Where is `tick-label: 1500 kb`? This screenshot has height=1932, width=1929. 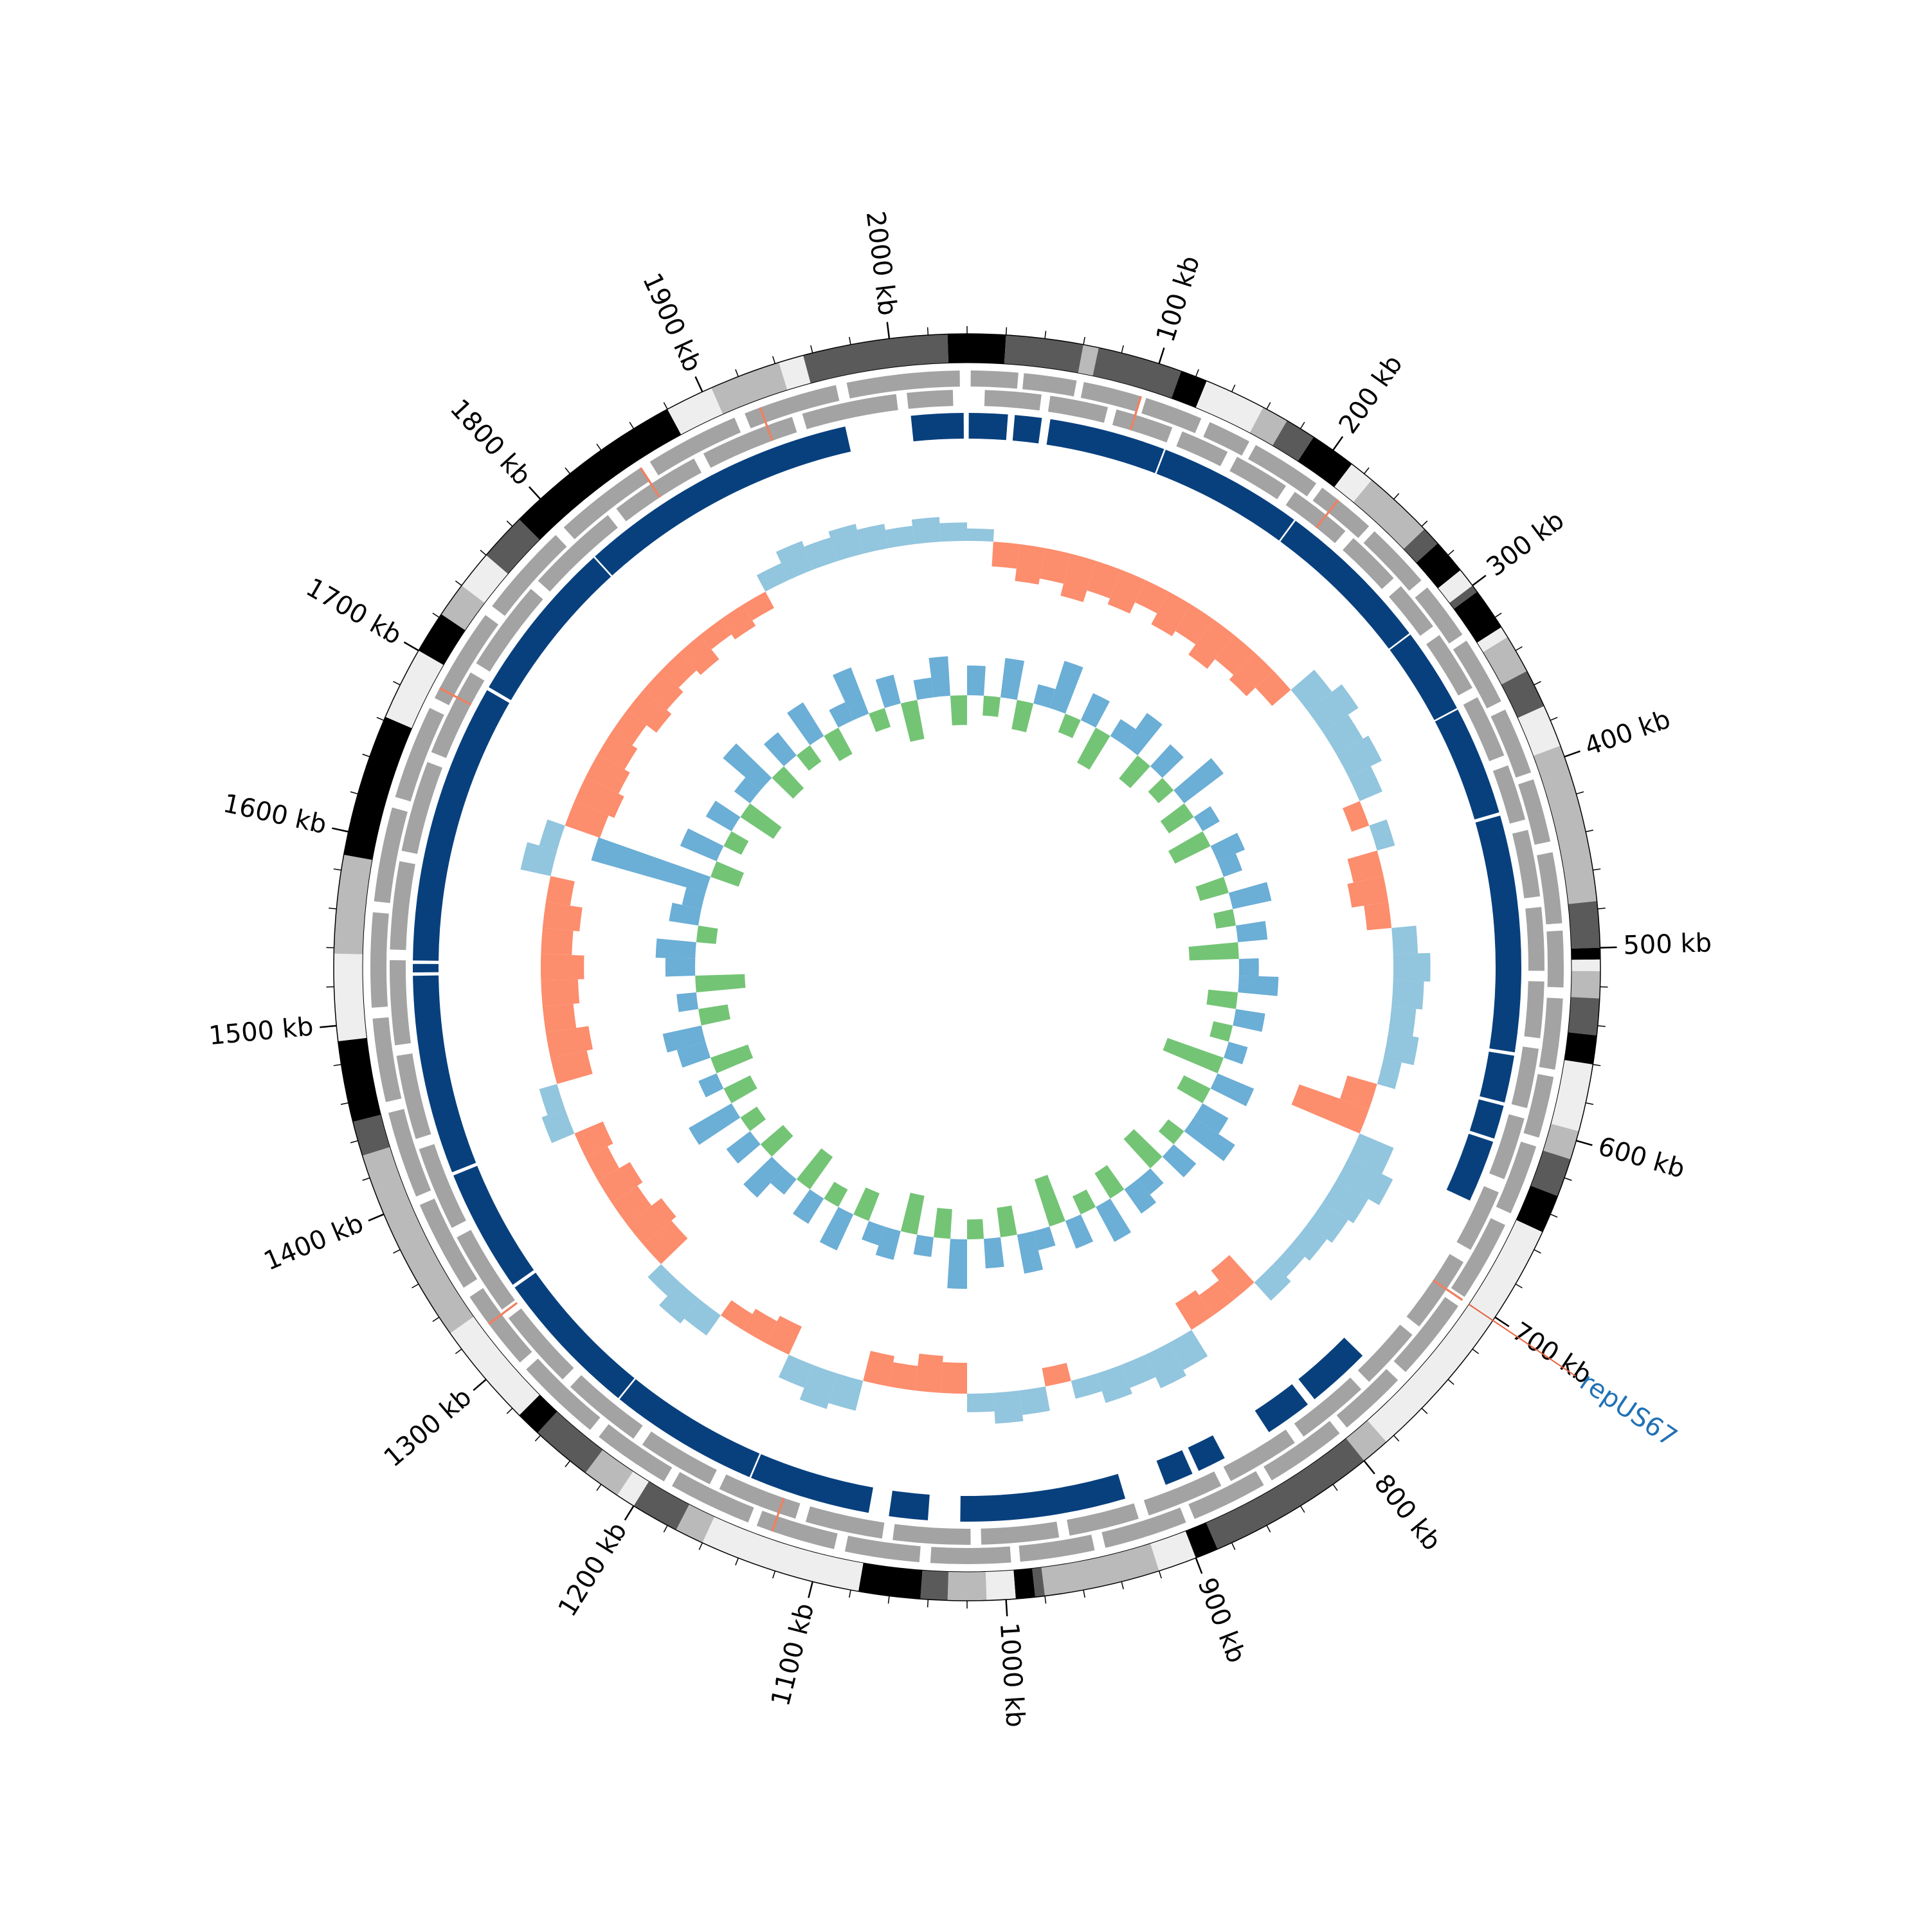
tick-label: 1500 kb is located at coordinates (261, 1032).